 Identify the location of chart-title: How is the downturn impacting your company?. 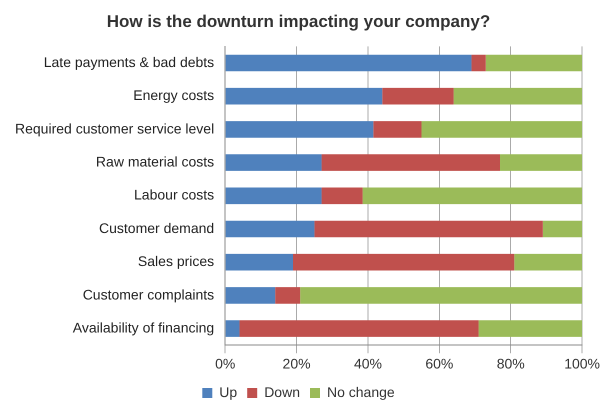
(298, 21).